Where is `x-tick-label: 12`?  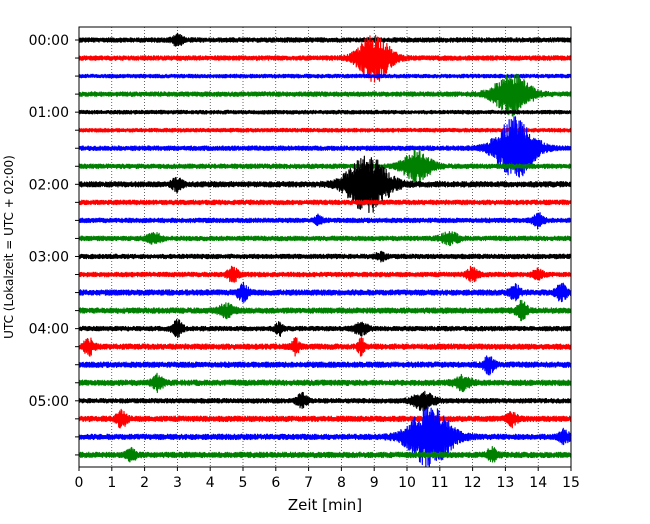
x-tick-label: 12 is located at coordinates (473, 483).